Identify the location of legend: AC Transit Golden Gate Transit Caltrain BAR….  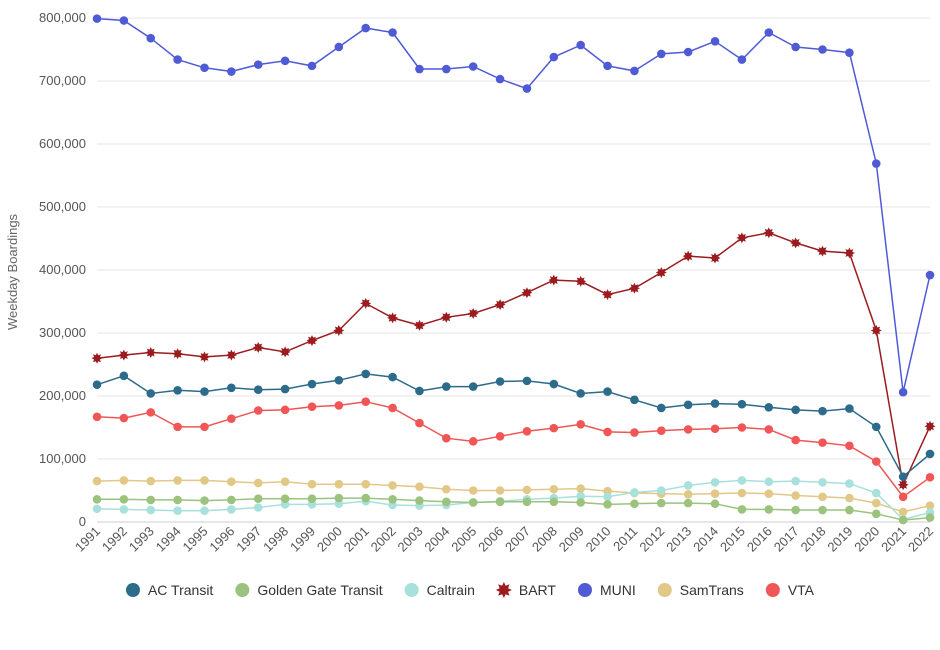
(470, 590).